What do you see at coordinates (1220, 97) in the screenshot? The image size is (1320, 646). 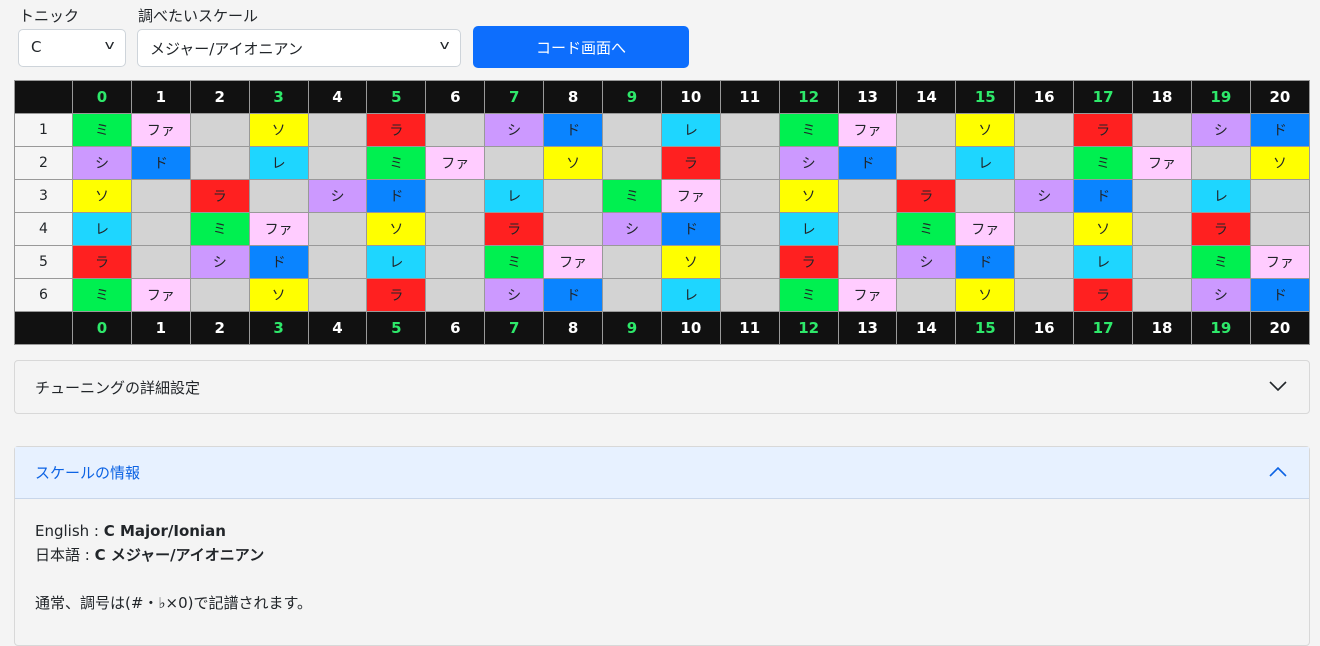 I see `fret-number: 19` at bounding box center [1220, 97].